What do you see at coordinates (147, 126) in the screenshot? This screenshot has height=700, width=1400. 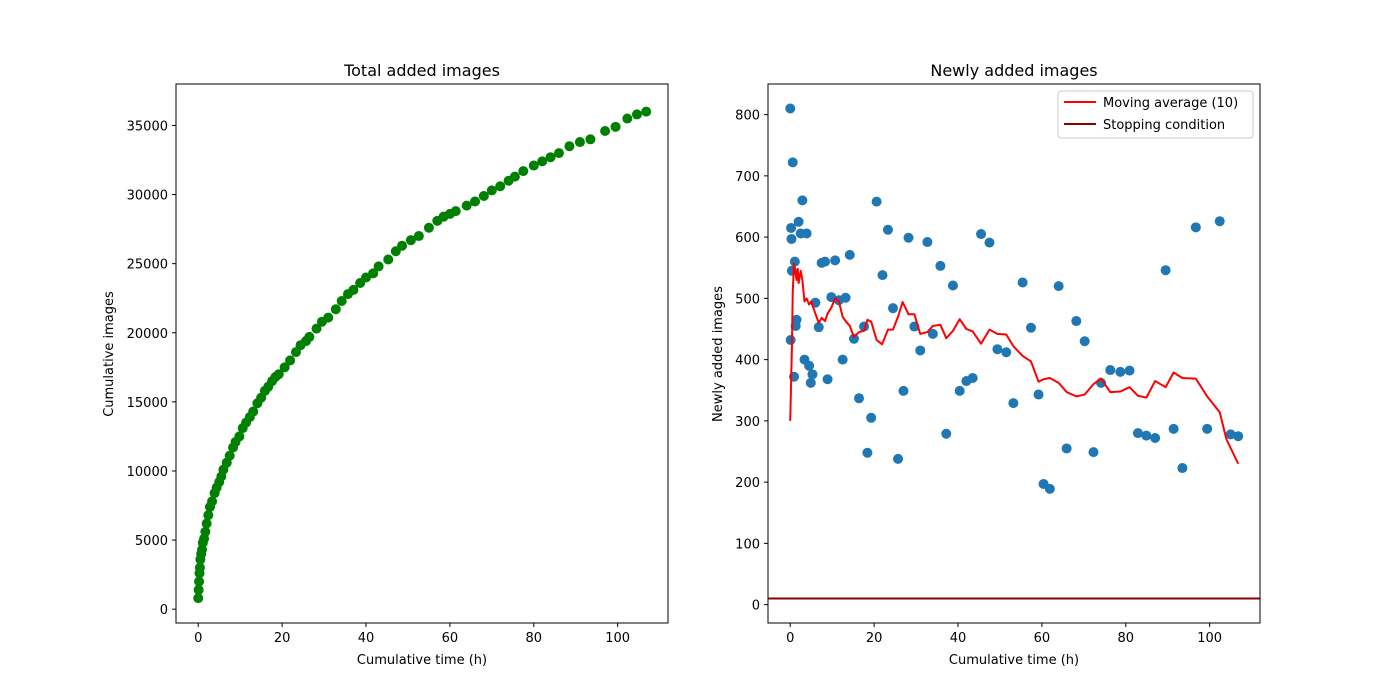 I see `left-y-tick-label: 35000` at bounding box center [147, 126].